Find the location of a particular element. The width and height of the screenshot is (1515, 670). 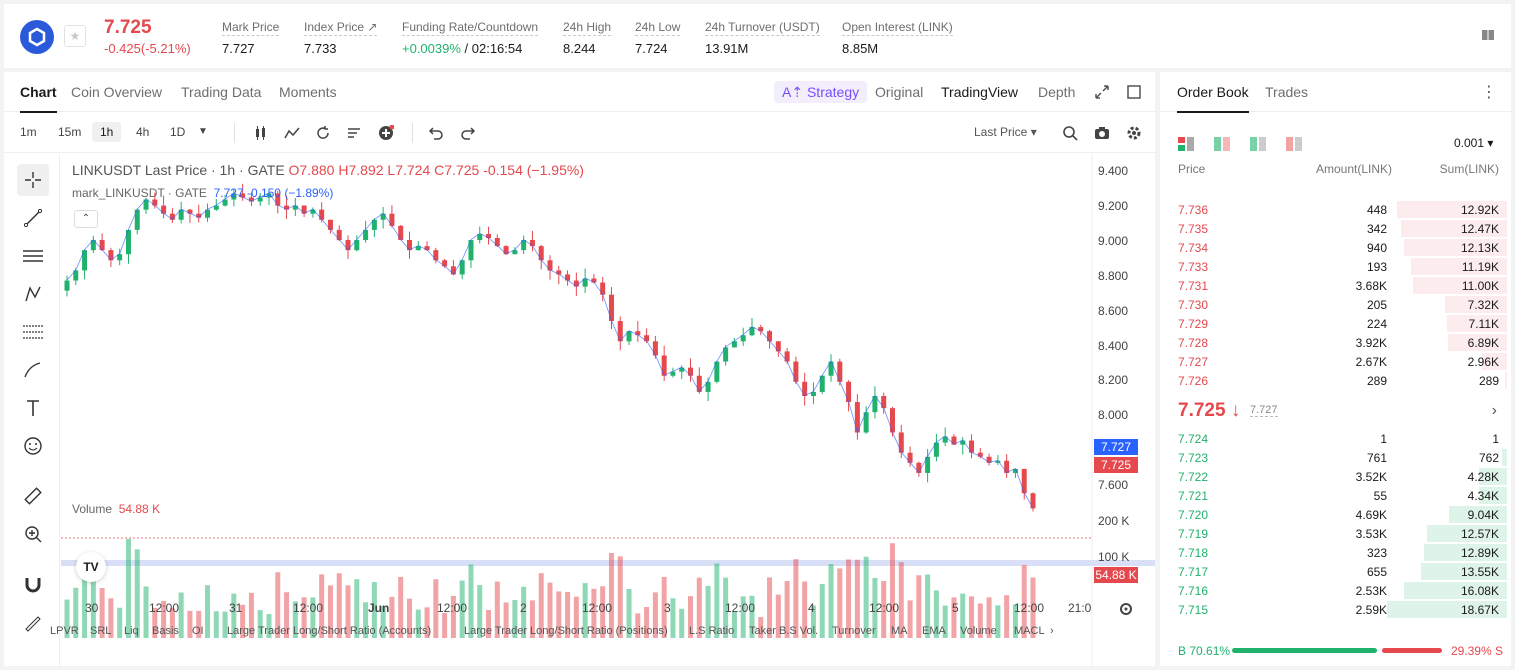

tf-1m: 1m is located at coordinates (28, 132).